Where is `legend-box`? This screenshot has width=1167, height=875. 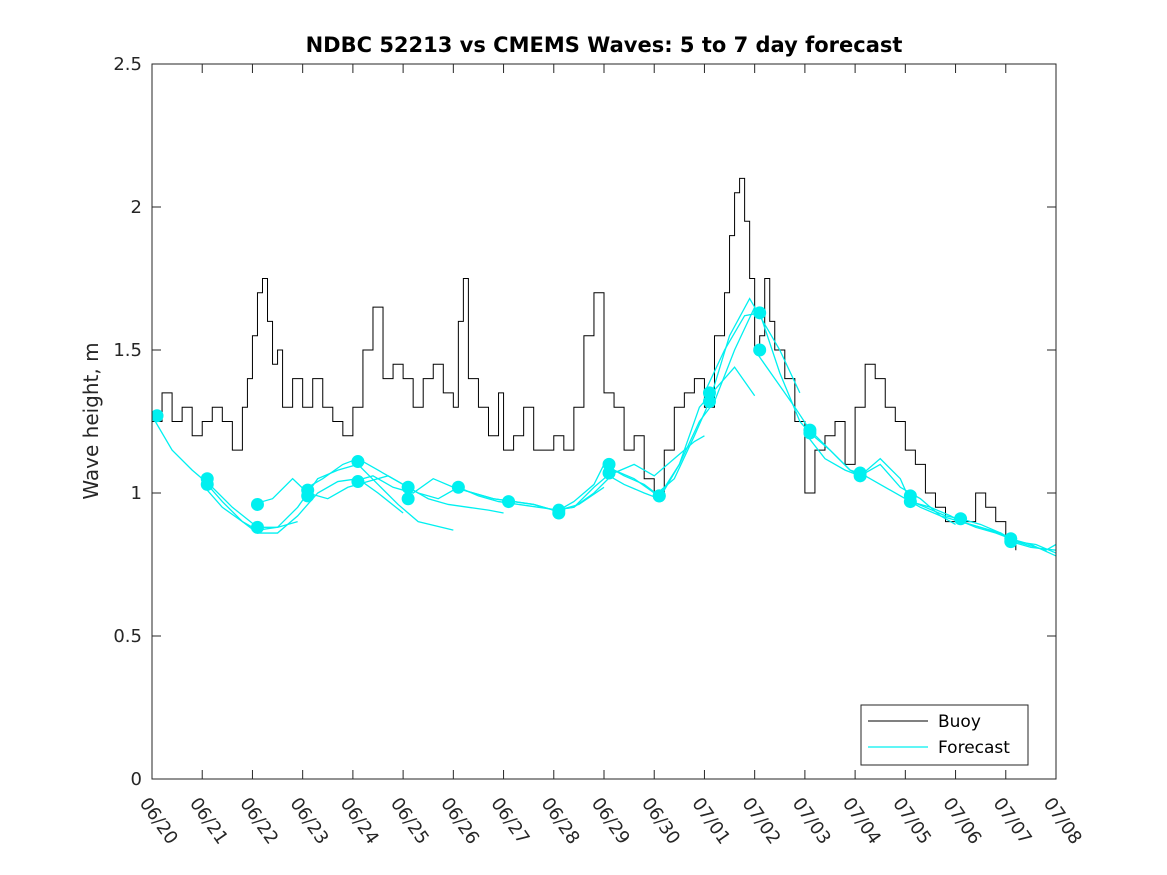 legend-box is located at coordinates (944, 735).